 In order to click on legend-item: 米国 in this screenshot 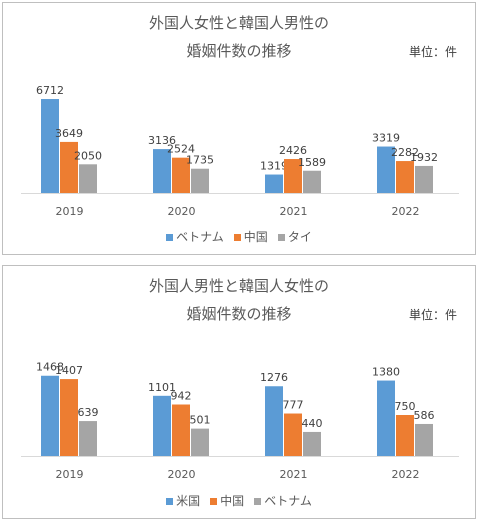, I will do `click(183, 500)`.